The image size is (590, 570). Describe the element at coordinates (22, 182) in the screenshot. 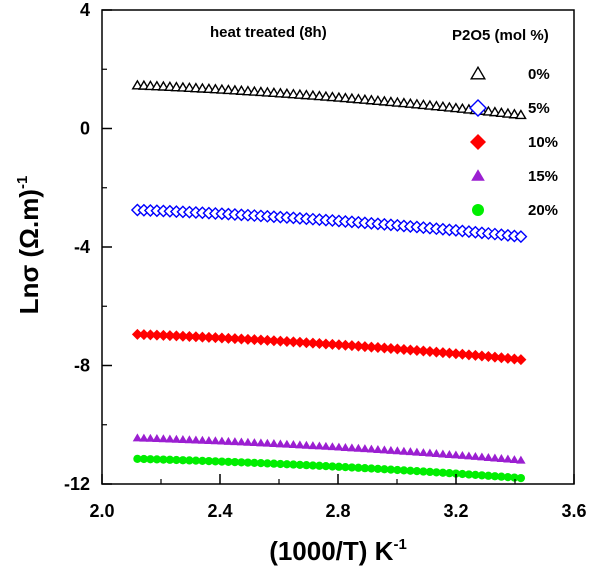

I see `y-axis-title-sup: -1` at that location.